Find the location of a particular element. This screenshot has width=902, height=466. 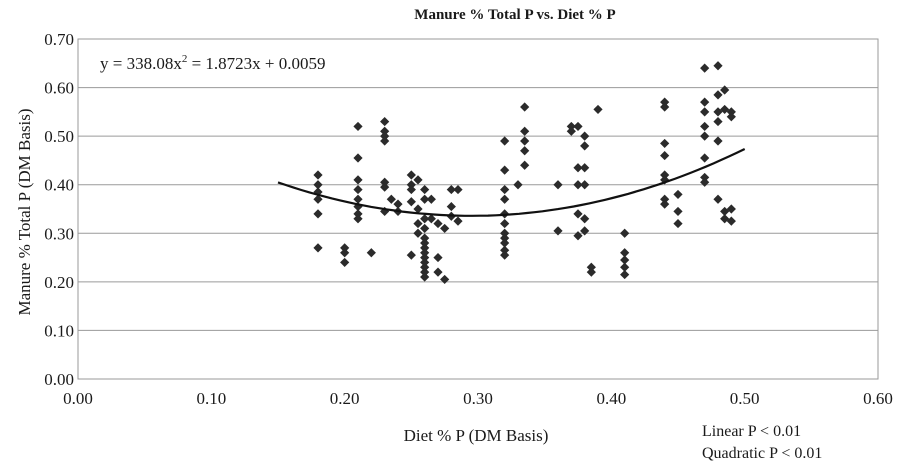

x-tick-label: 0.40 is located at coordinates (611, 398).